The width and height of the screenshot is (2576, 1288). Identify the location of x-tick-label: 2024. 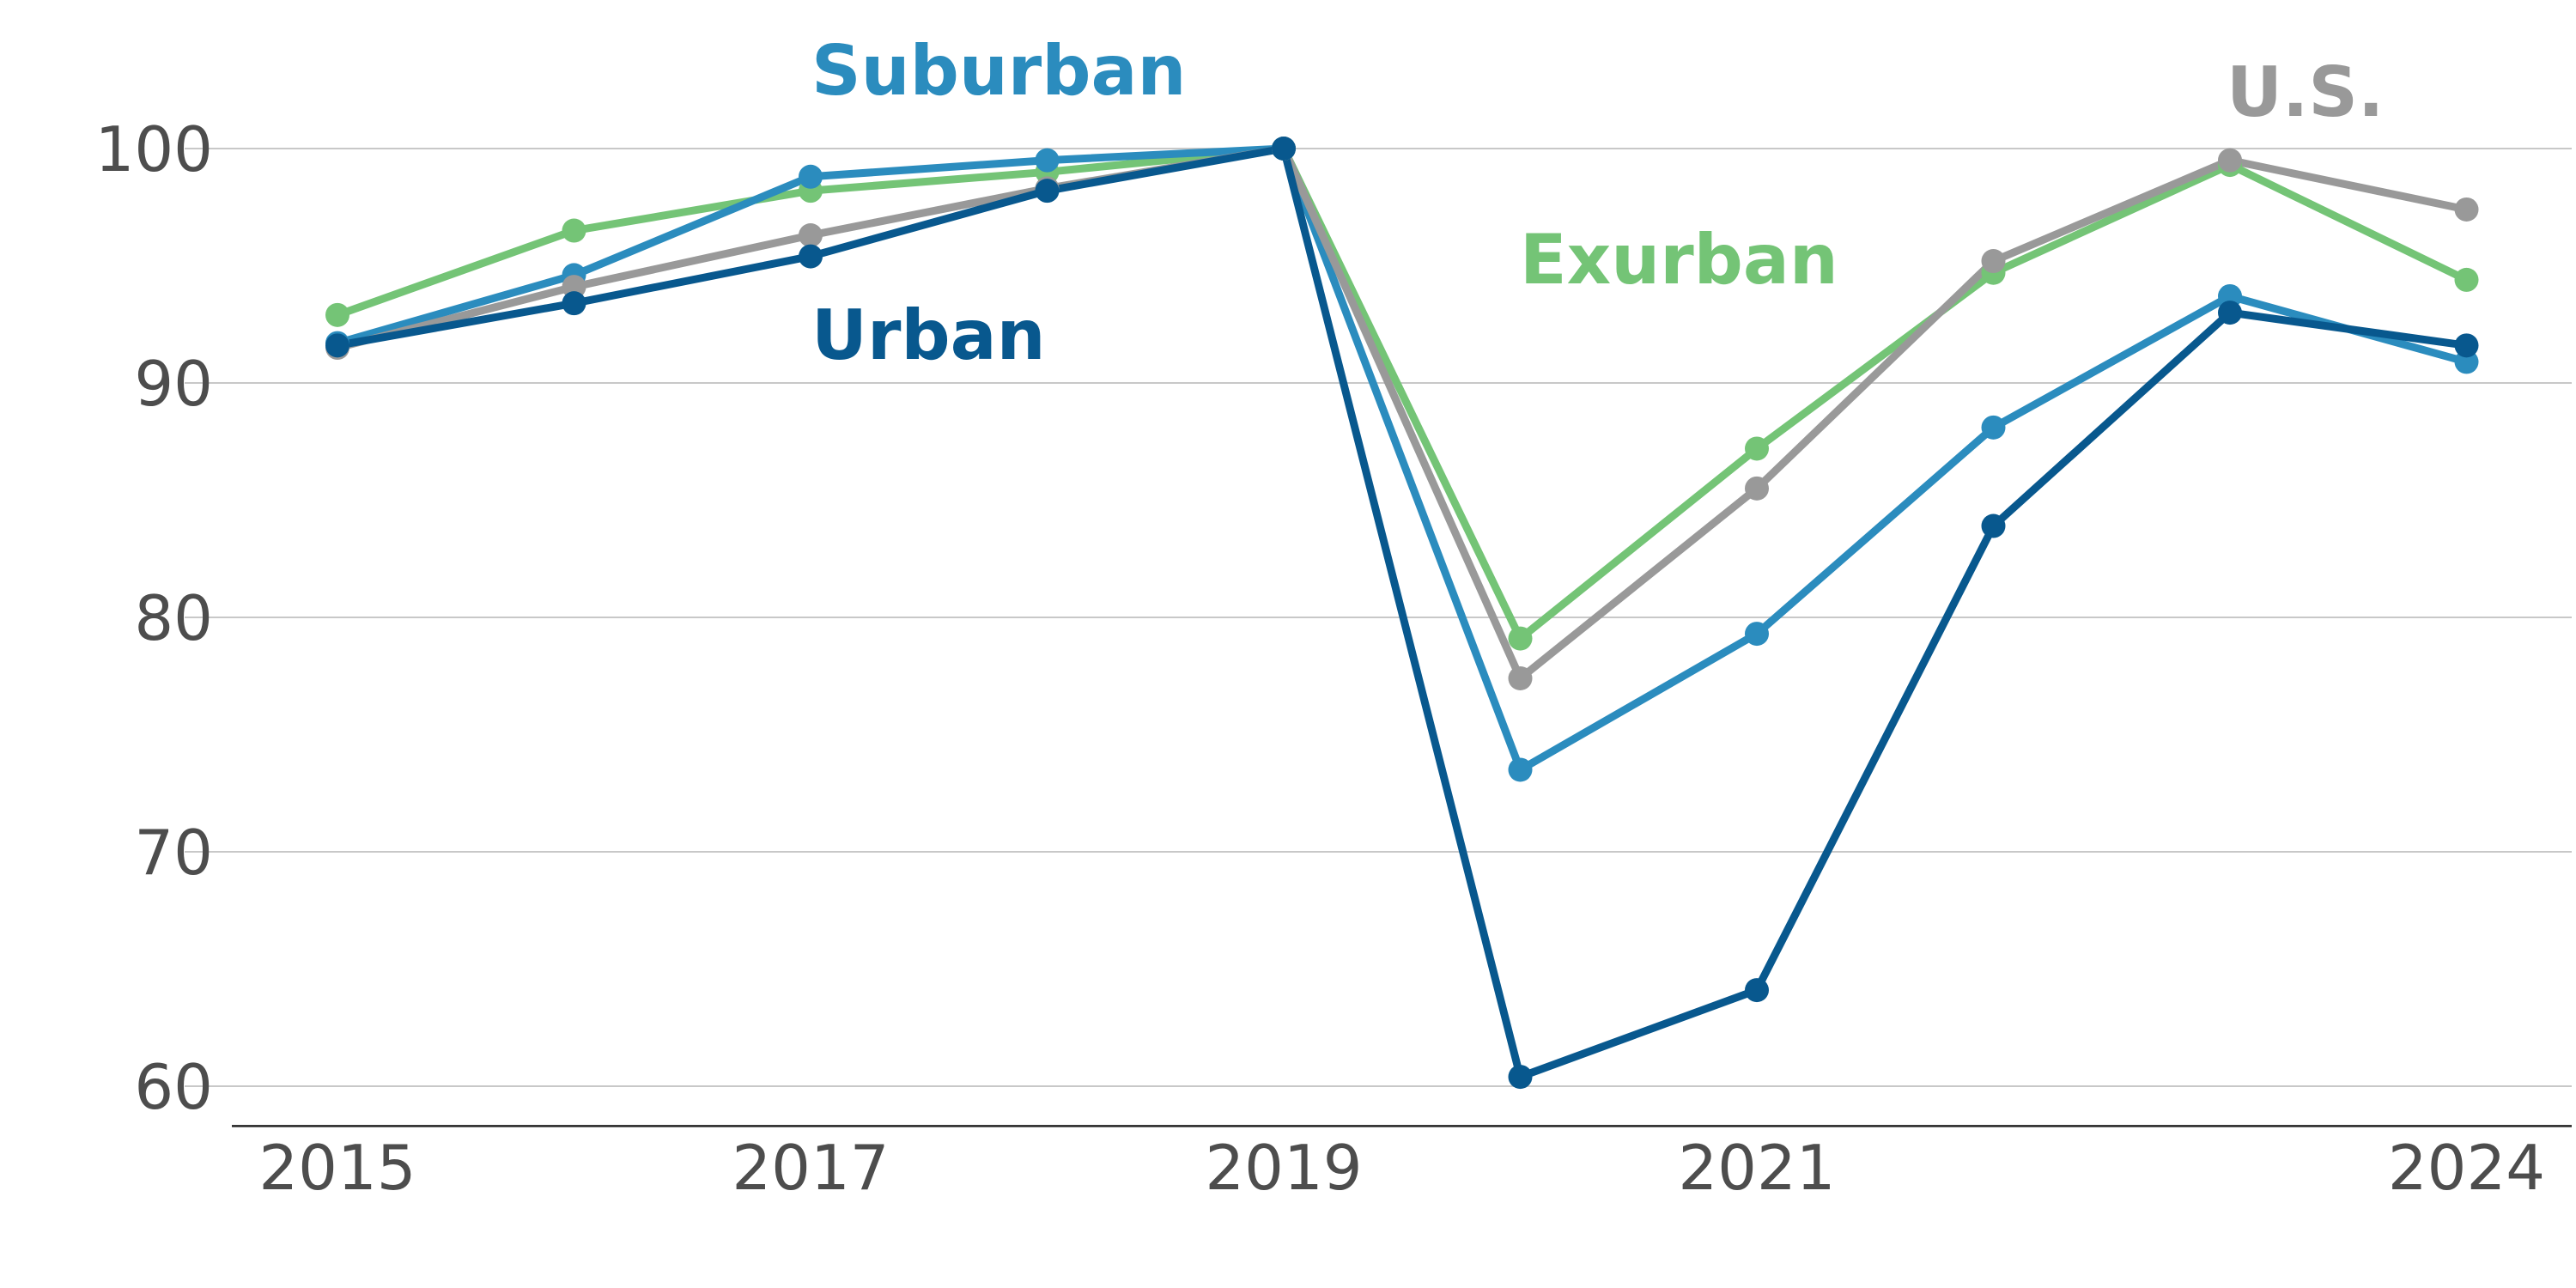
(2466, 1168).